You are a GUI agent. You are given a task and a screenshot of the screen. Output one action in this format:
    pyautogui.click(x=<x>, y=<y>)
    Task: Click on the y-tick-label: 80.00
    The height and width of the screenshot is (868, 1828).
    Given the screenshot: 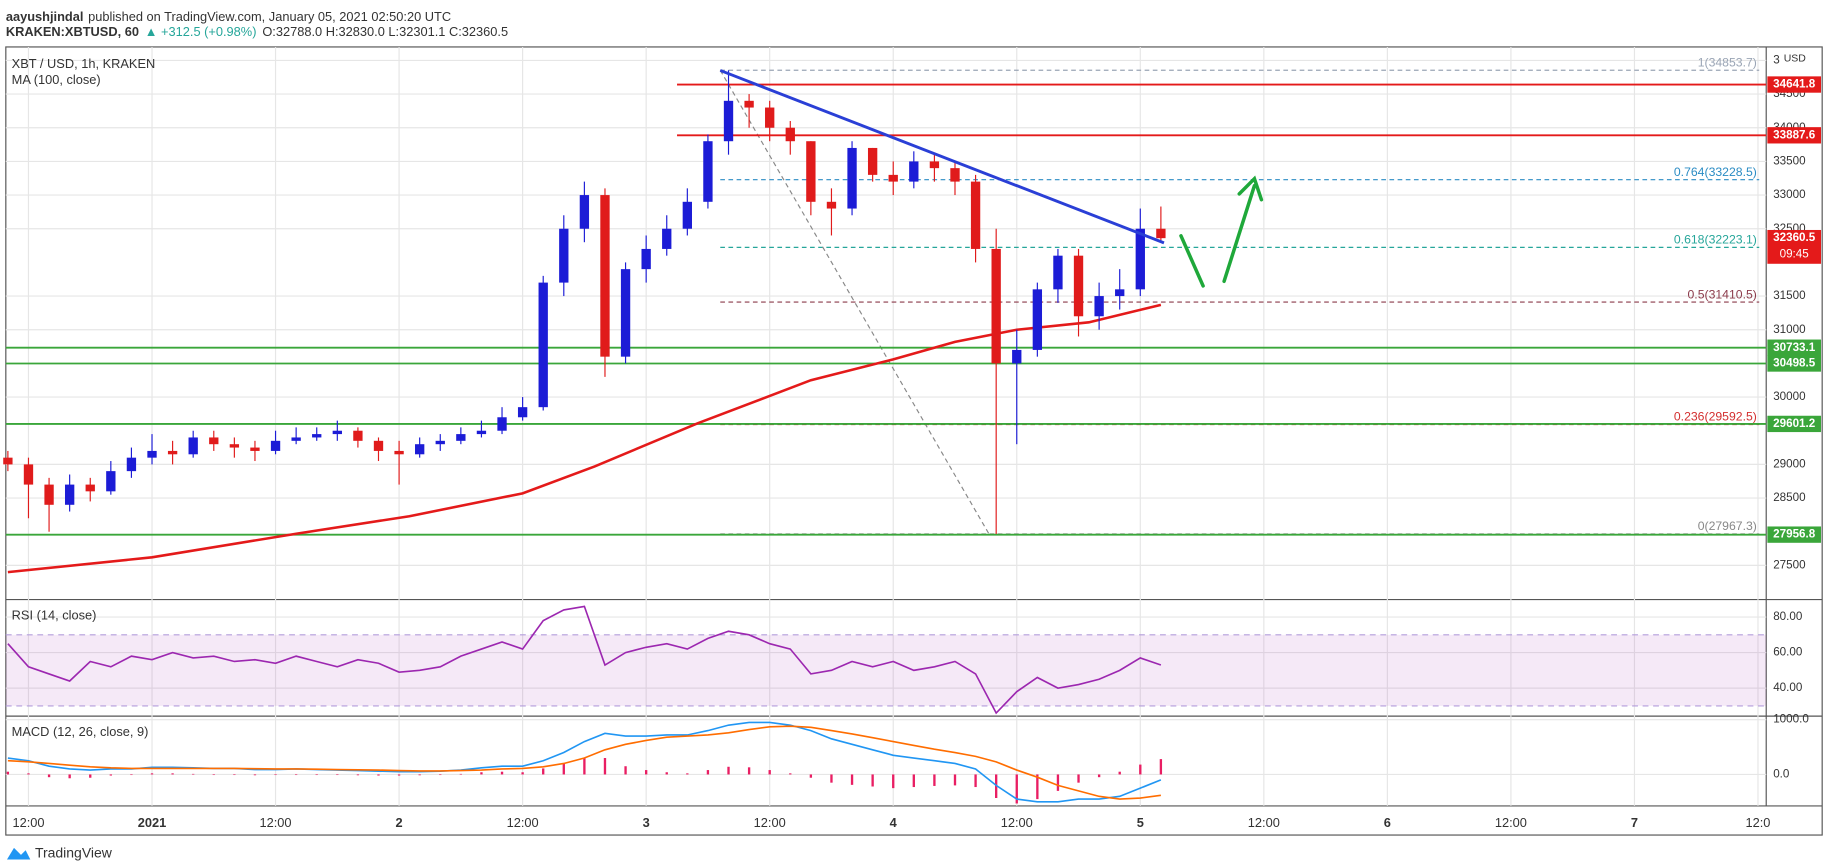 What is the action you would take?
    pyautogui.click(x=1788, y=616)
    